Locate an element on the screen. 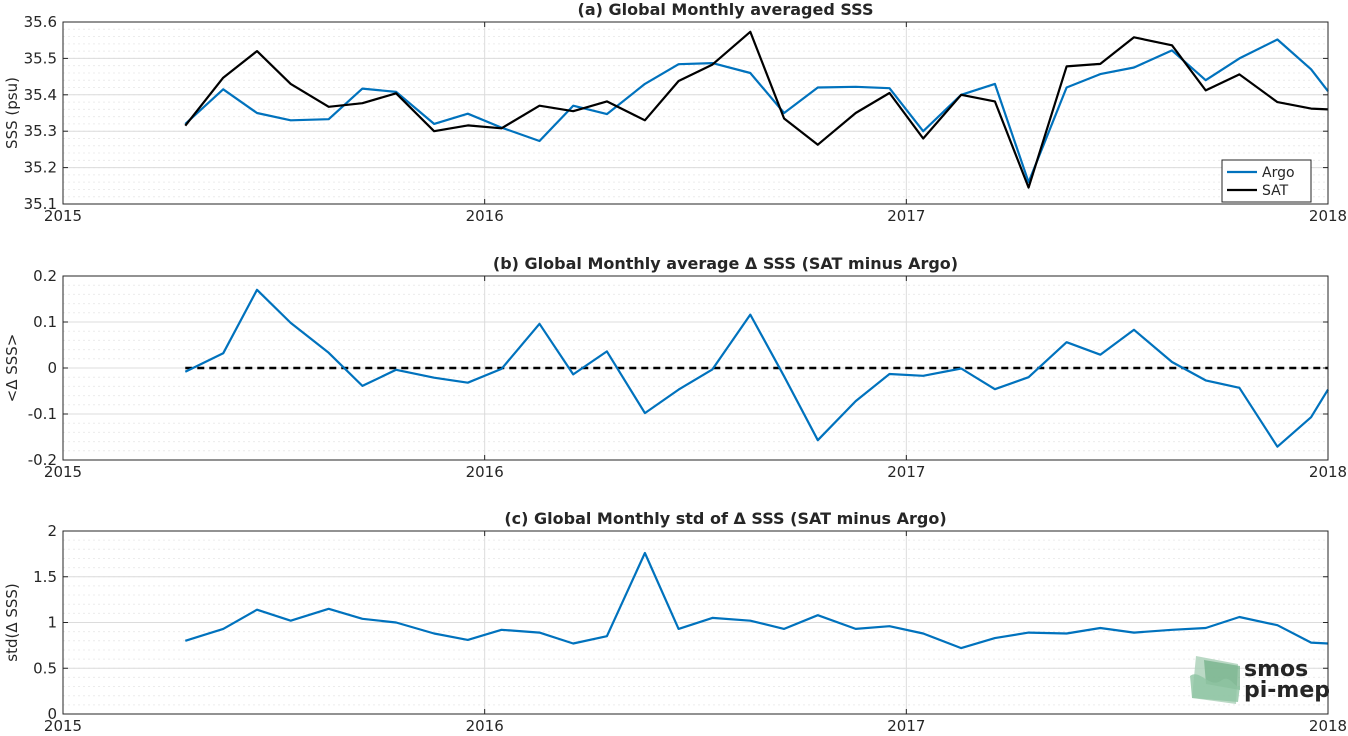 This screenshot has height=736, width=1348. smos-pi-mep-logo: smos pi-mep is located at coordinates (1260, 680).